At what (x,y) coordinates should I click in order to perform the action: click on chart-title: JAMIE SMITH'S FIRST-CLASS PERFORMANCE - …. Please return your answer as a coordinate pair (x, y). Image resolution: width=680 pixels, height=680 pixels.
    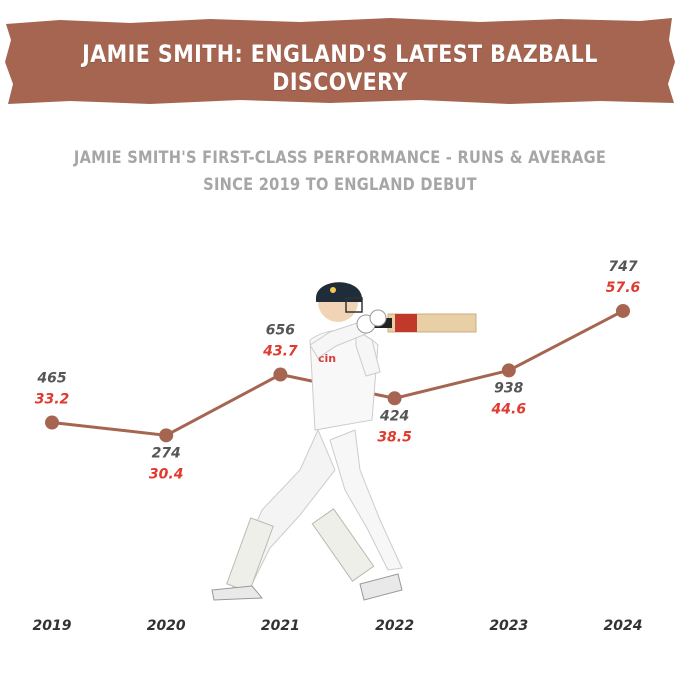
    Looking at the image, I should click on (340, 172).